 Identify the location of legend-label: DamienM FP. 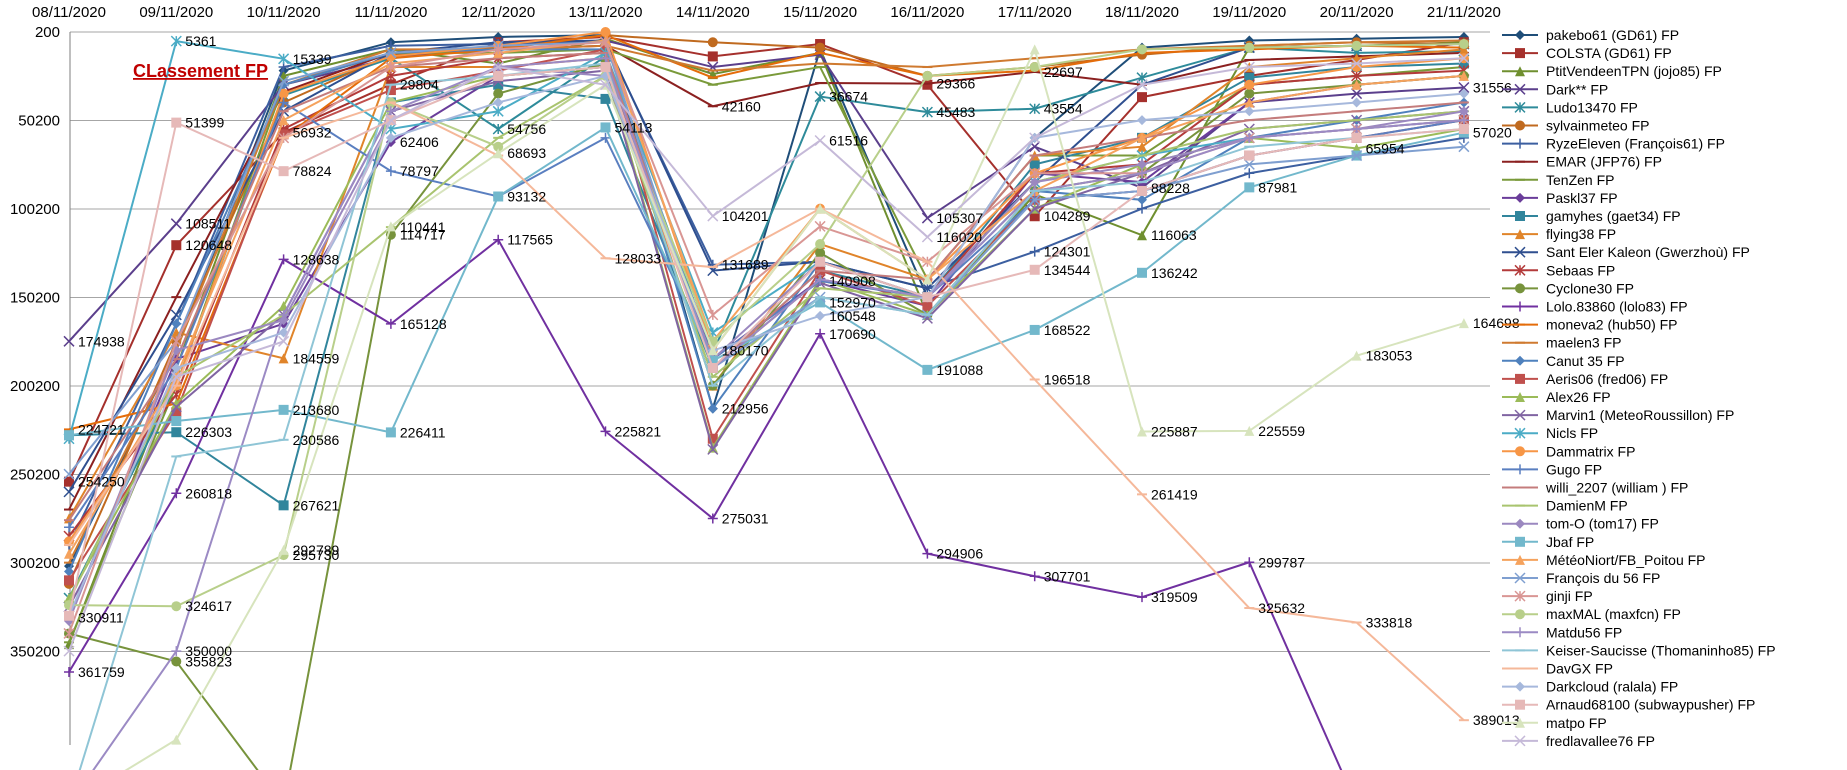
(1587, 506).